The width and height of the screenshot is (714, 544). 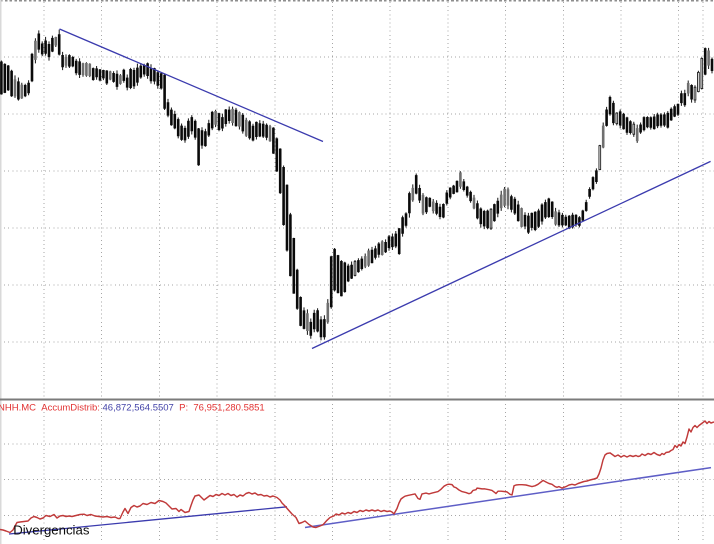 What do you see at coordinates (51, 530) in the screenshot?
I see `svg-text: Divergencias` at bounding box center [51, 530].